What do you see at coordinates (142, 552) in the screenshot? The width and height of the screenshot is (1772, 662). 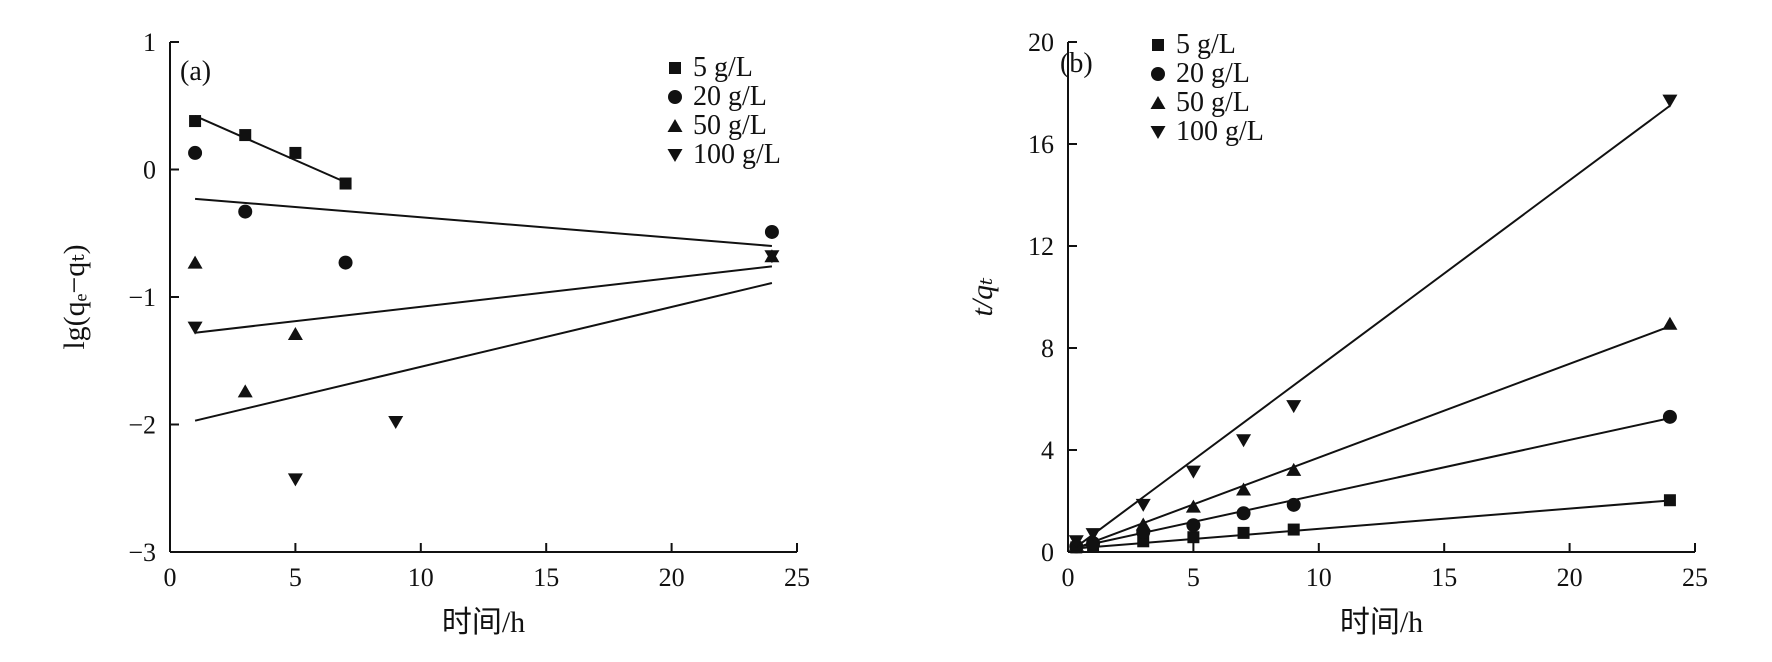 I see `y-tick-label: −3` at bounding box center [142, 552].